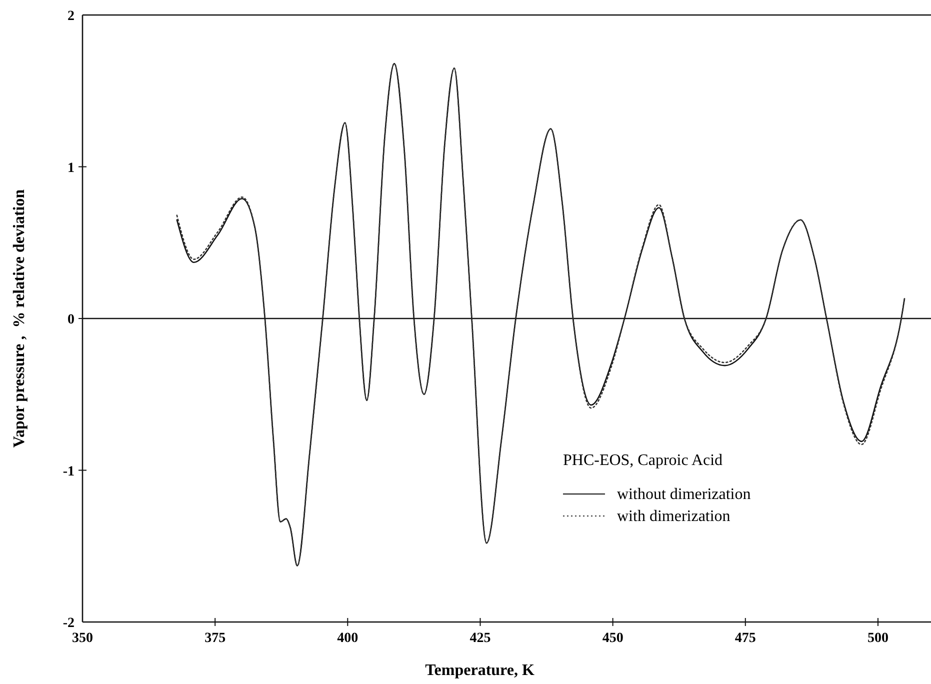  Describe the element at coordinates (215, 638) in the screenshot. I see `x-tick-label: 375` at that location.